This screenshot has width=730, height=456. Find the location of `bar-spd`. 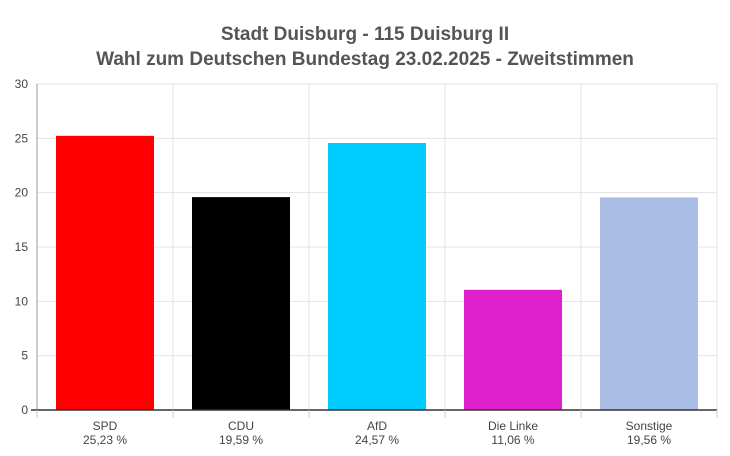

bar-spd is located at coordinates (105, 273).